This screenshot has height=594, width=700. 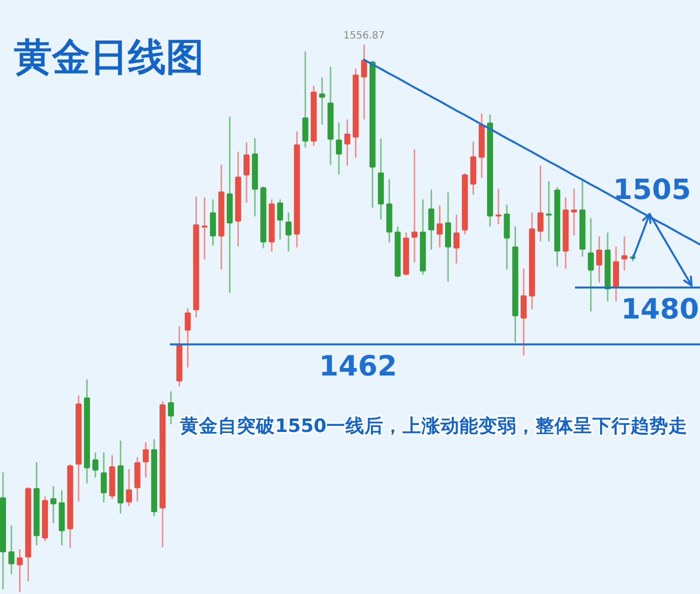 I want to click on annotation: 1556.87, so click(x=364, y=36).